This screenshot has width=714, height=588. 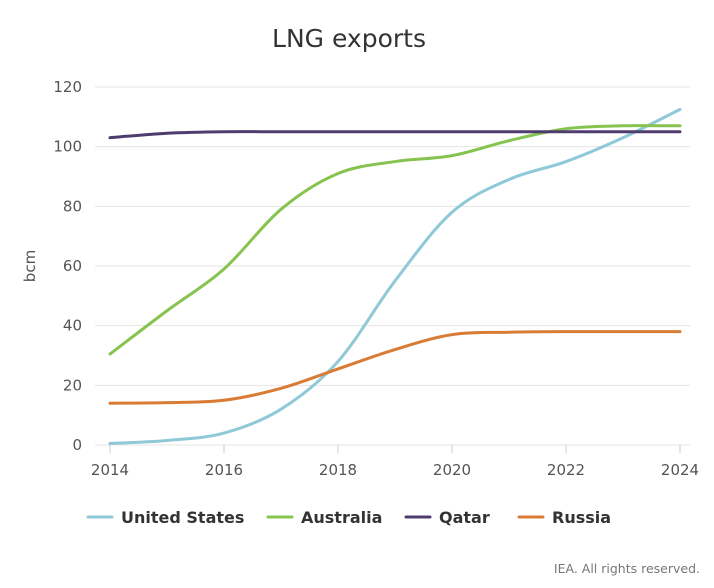 I want to click on legend: United States Australia Qatar Russia, so click(x=348, y=517).